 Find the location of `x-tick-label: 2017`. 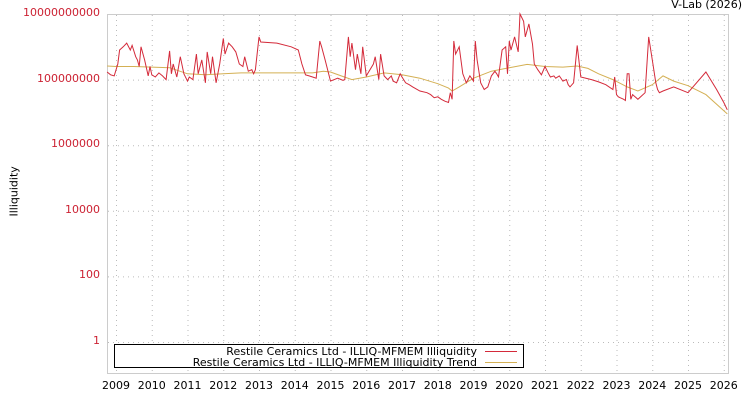

x-tick-label: 2017 is located at coordinates (402, 385).